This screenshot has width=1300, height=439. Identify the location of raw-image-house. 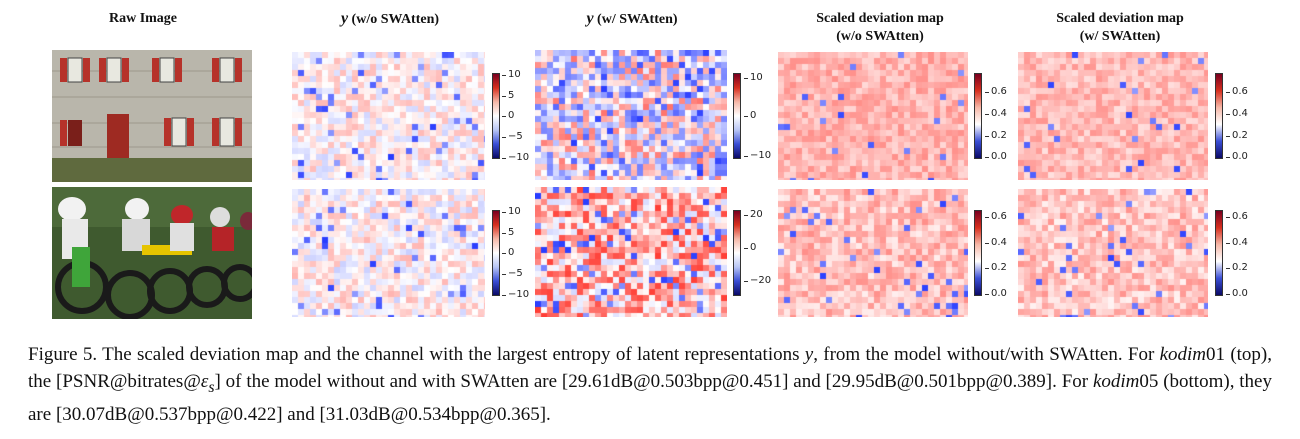
(152, 116).